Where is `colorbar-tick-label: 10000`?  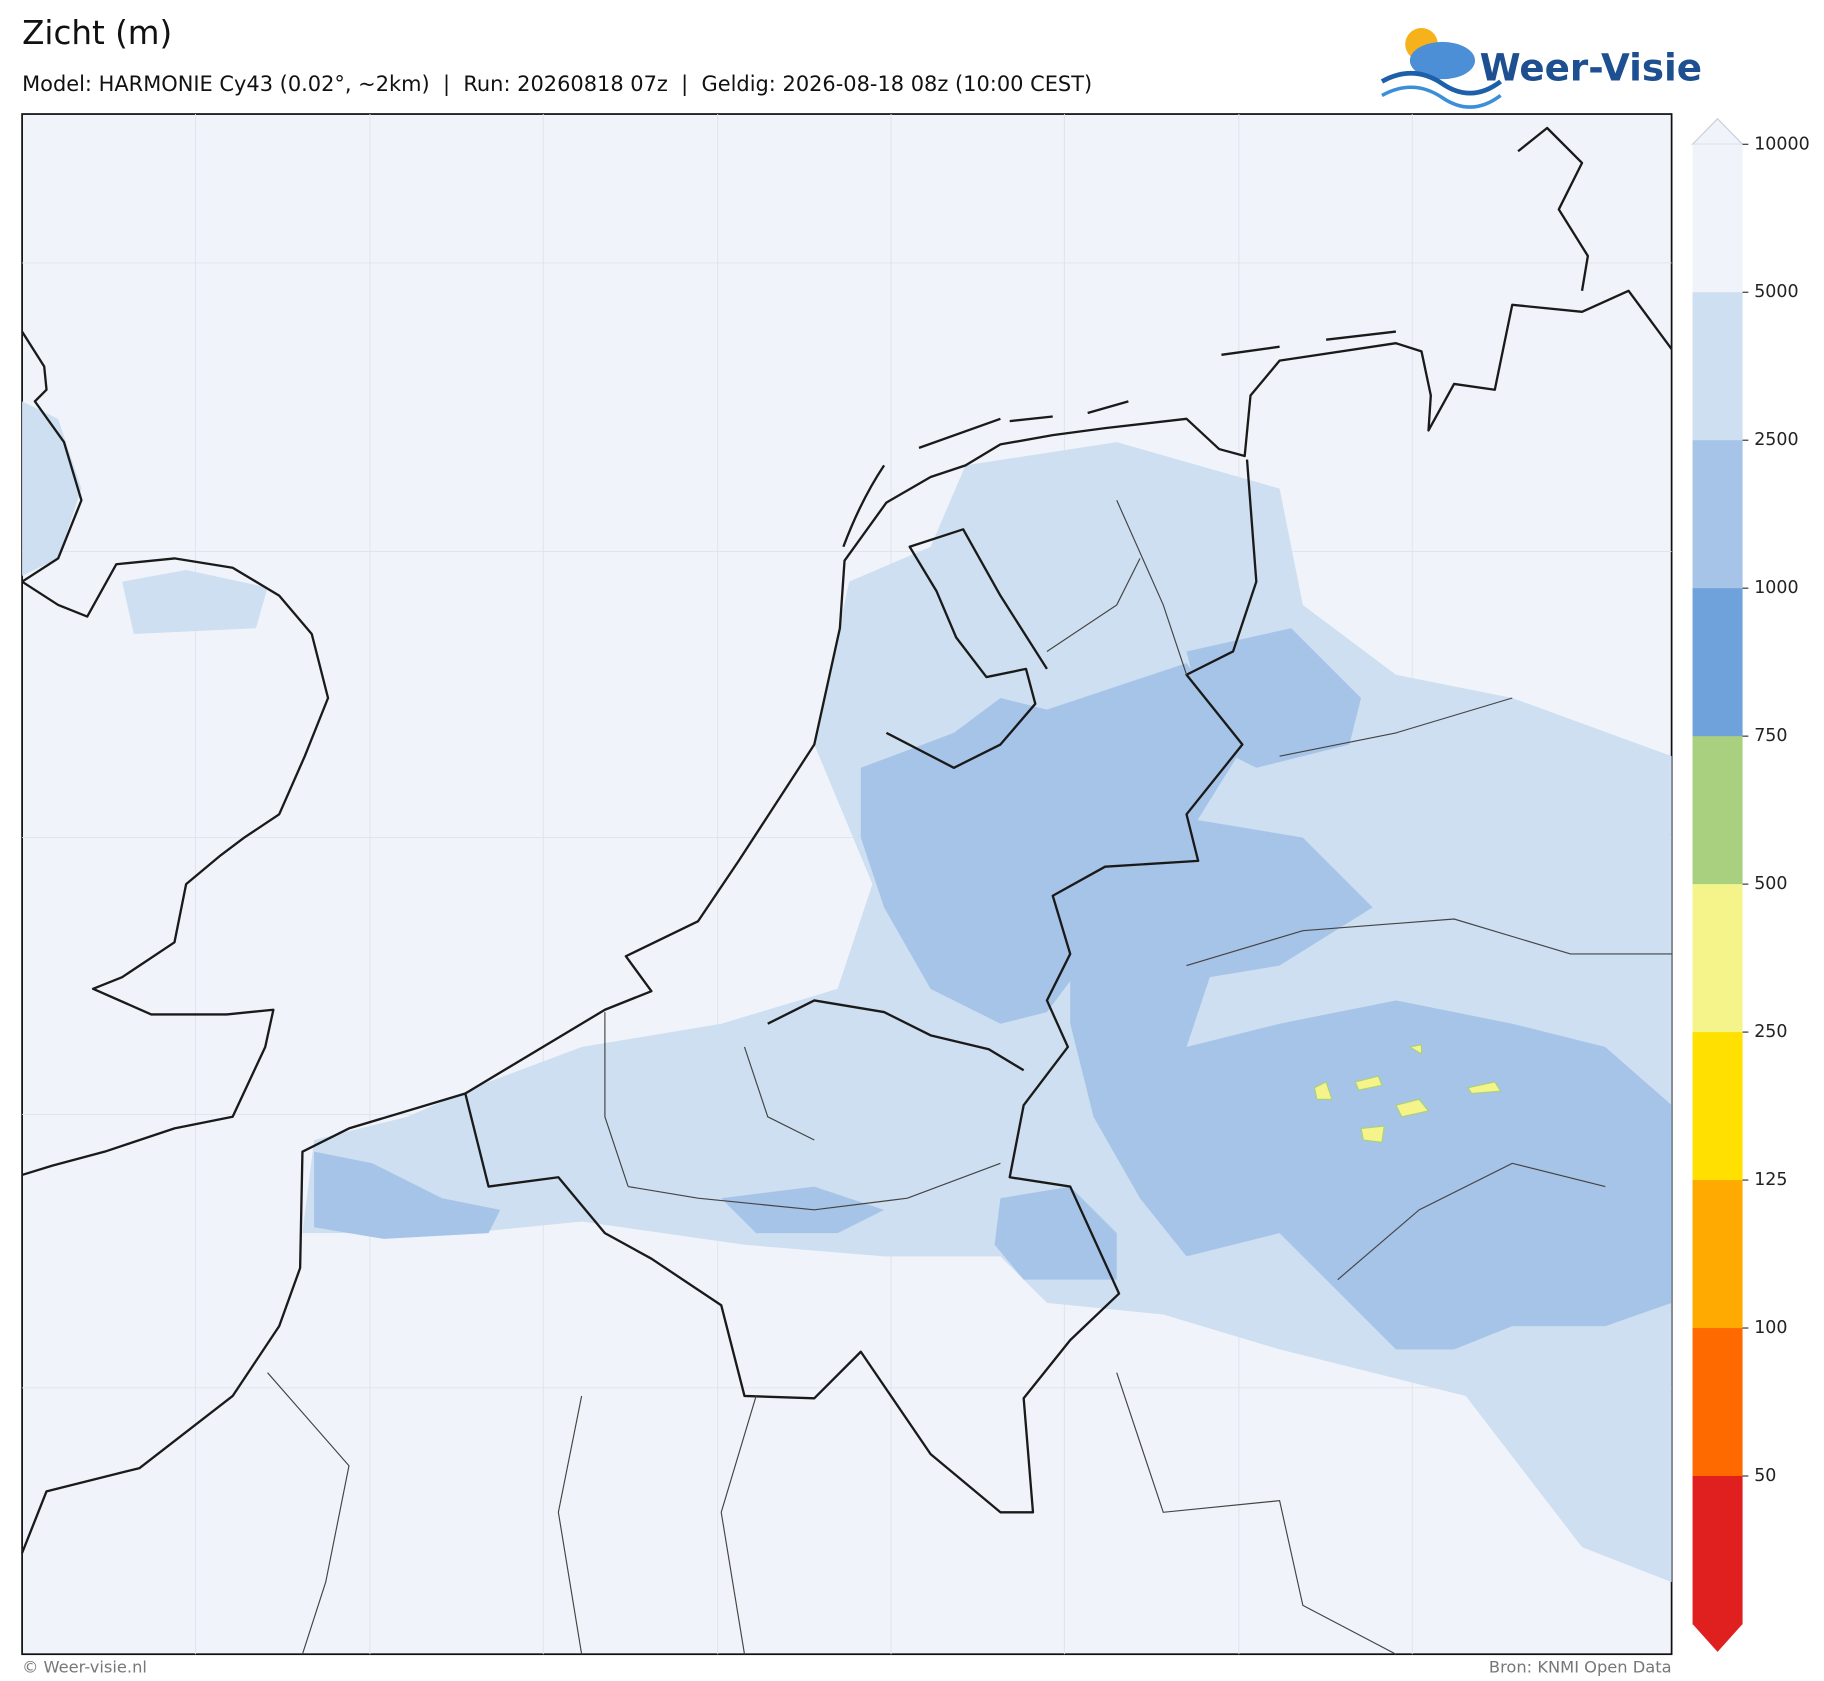 colorbar-tick-label: 10000 is located at coordinates (1781, 144).